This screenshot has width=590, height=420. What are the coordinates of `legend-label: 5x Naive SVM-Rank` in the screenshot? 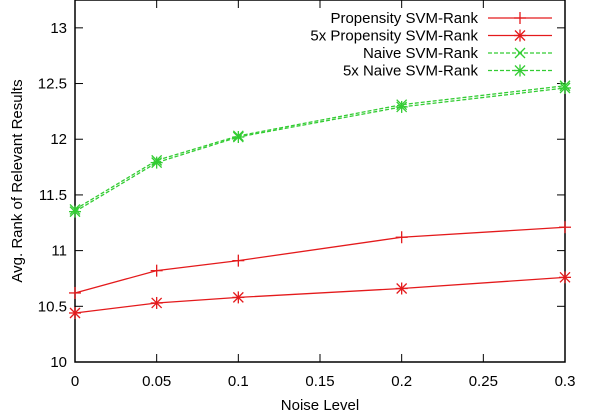 It's located at (411, 71).